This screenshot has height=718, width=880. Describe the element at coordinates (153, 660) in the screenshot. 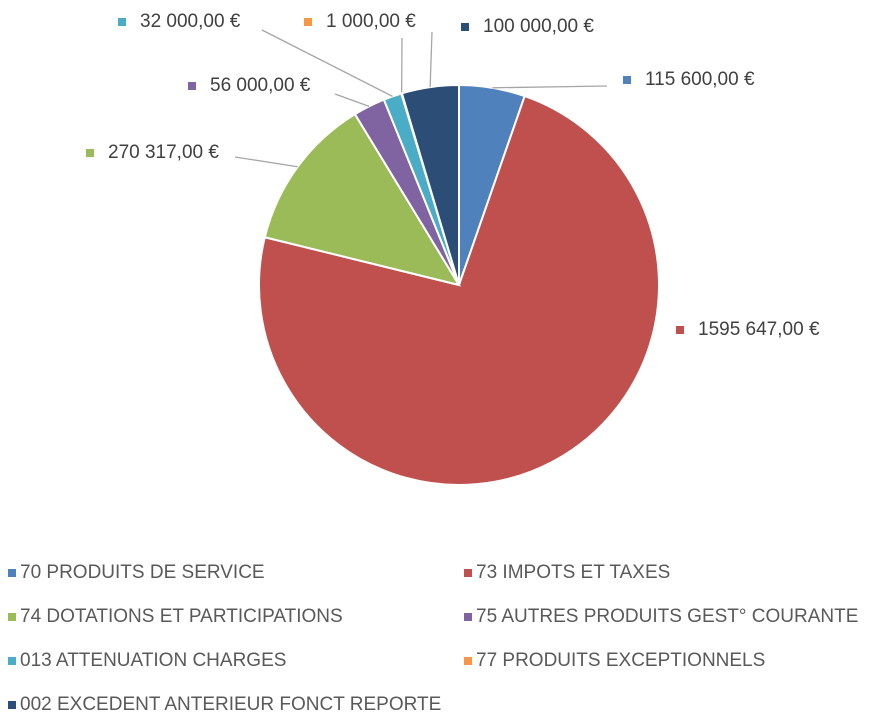

I see `legend-label: 013 ATTENUATION CHARGES` at that location.